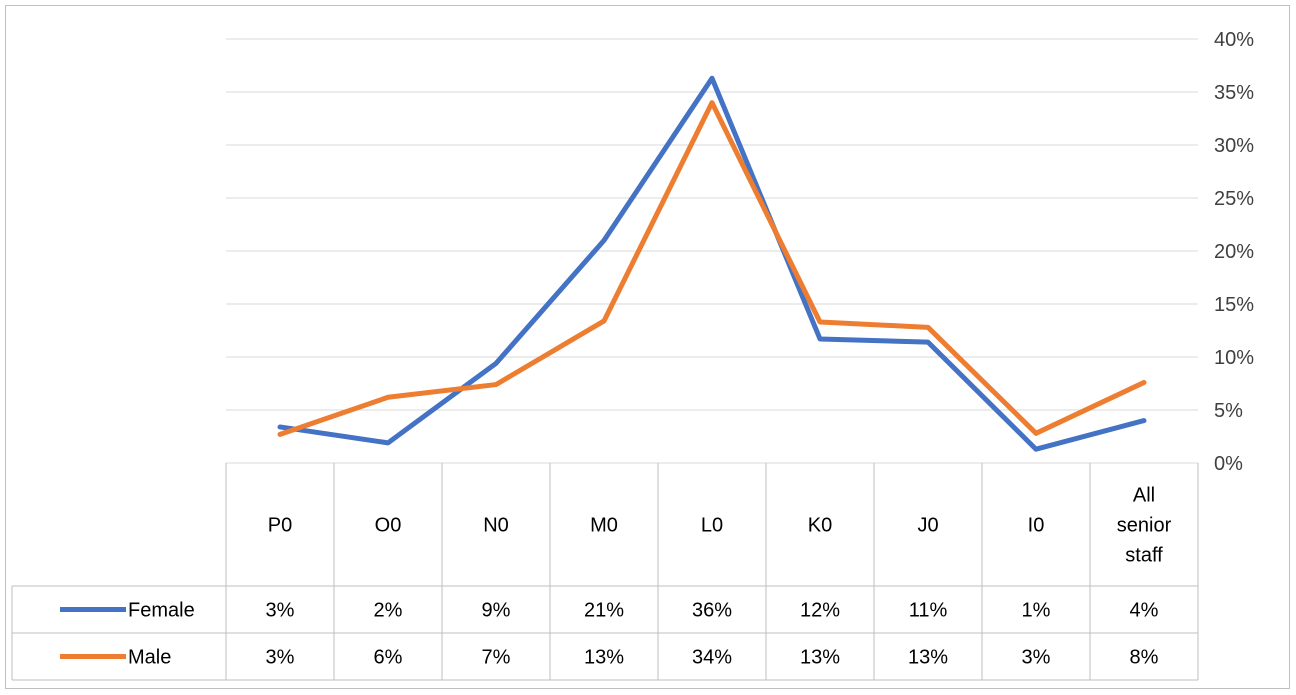  I want to click on data-label: 36%, so click(712, 611).